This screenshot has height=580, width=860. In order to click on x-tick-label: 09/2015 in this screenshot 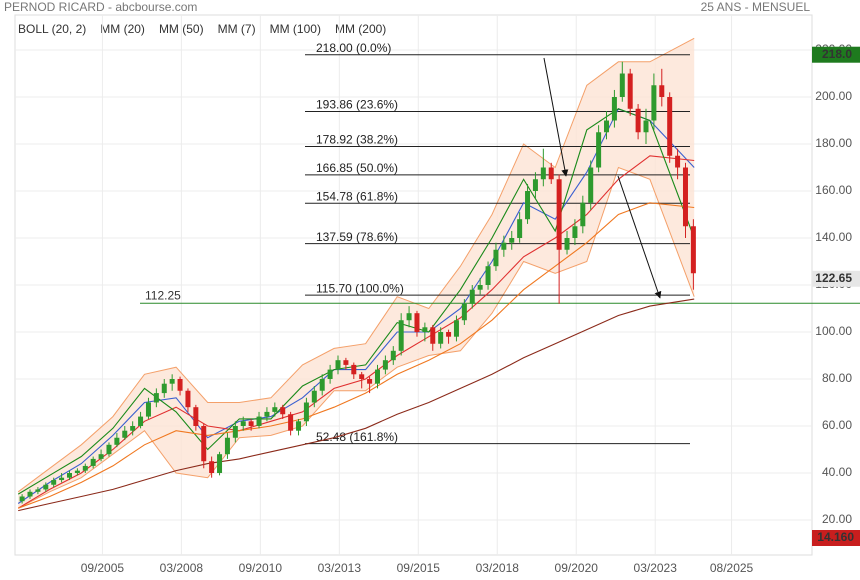, I will do `click(419, 568)`.